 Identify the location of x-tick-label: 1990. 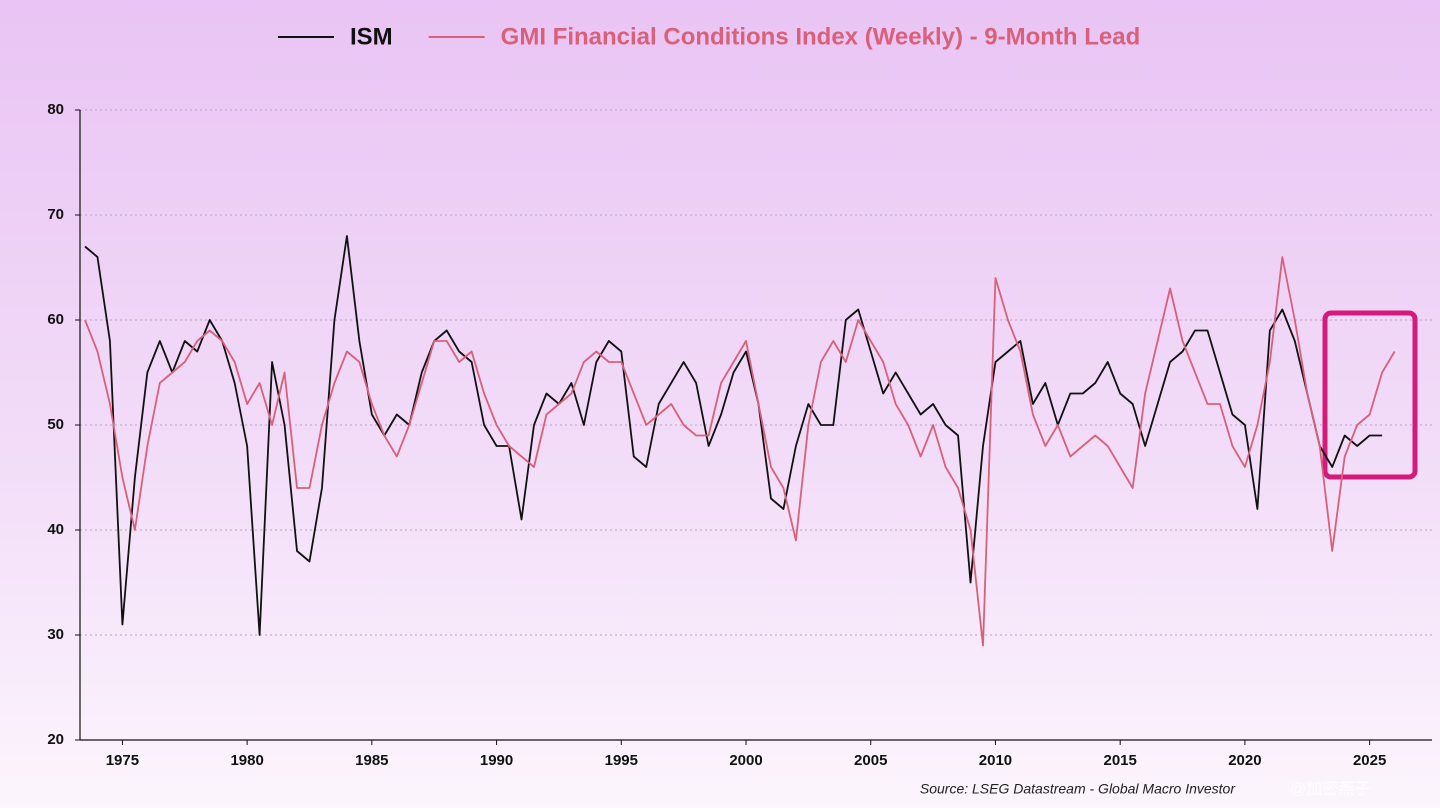
(496, 760).